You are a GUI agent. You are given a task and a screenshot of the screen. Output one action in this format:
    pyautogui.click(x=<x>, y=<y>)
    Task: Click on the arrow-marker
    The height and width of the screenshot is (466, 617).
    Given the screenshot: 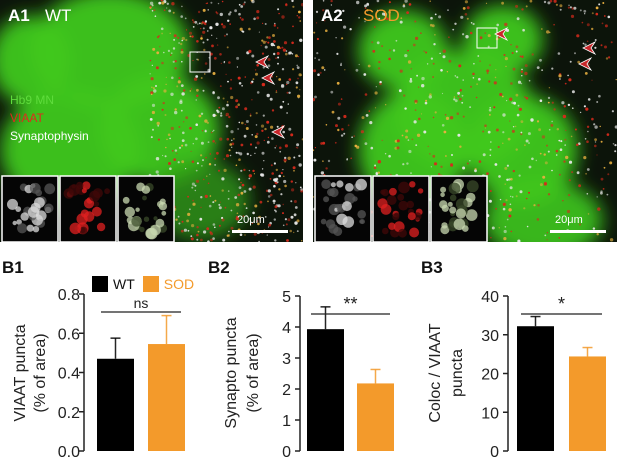 What is the action you would take?
    pyautogui.click(x=585, y=64)
    